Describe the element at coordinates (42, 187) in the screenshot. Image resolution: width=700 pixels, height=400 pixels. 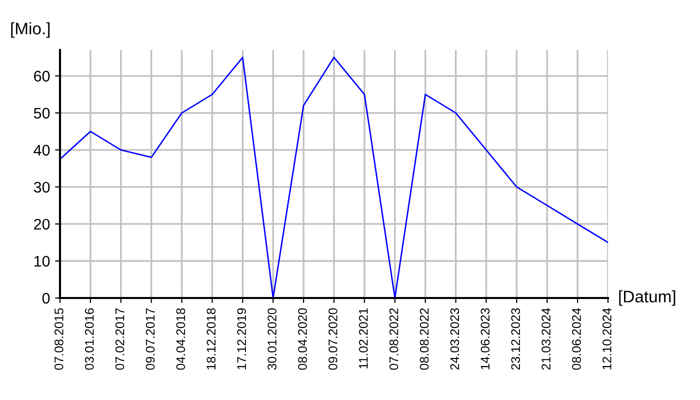
I see `y-tick-label: 30` at that location.